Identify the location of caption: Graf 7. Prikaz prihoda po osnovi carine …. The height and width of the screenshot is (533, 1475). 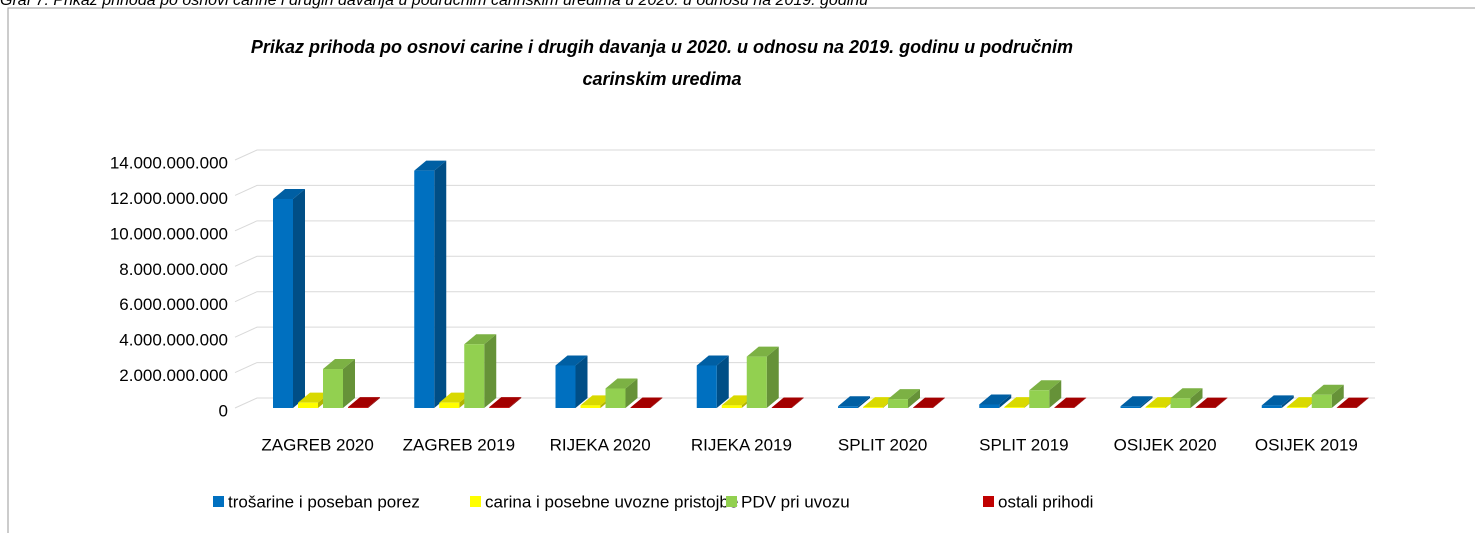
(434, 4).